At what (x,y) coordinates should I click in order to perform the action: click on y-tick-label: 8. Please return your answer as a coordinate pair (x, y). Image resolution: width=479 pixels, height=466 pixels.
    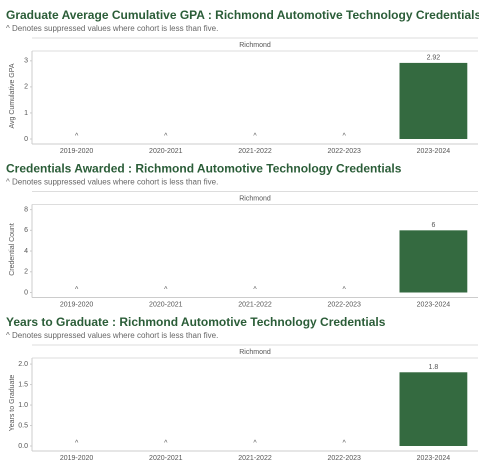
    Looking at the image, I should click on (26, 209).